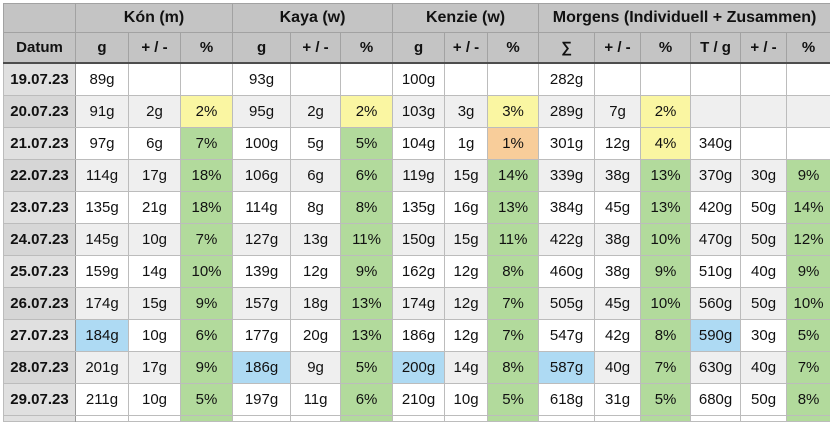 The image size is (830, 422). I want to click on date-cell, so click(39, 418).